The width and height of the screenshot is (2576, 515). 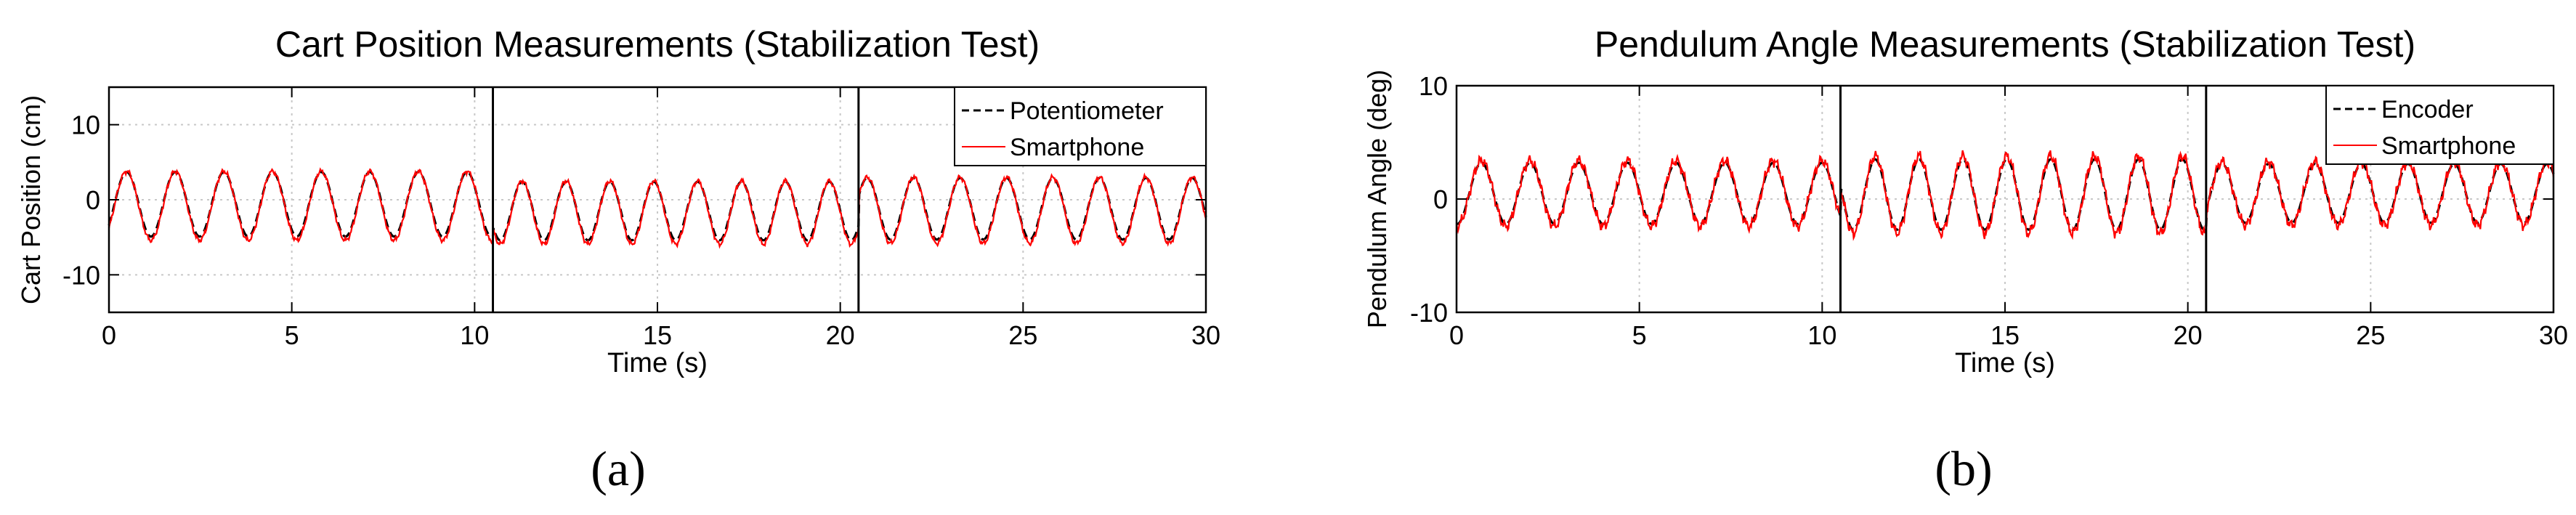 What do you see at coordinates (31, 199) in the screenshot?
I see `y-axis-label: Cart Position (cm)` at bounding box center [31, 199].